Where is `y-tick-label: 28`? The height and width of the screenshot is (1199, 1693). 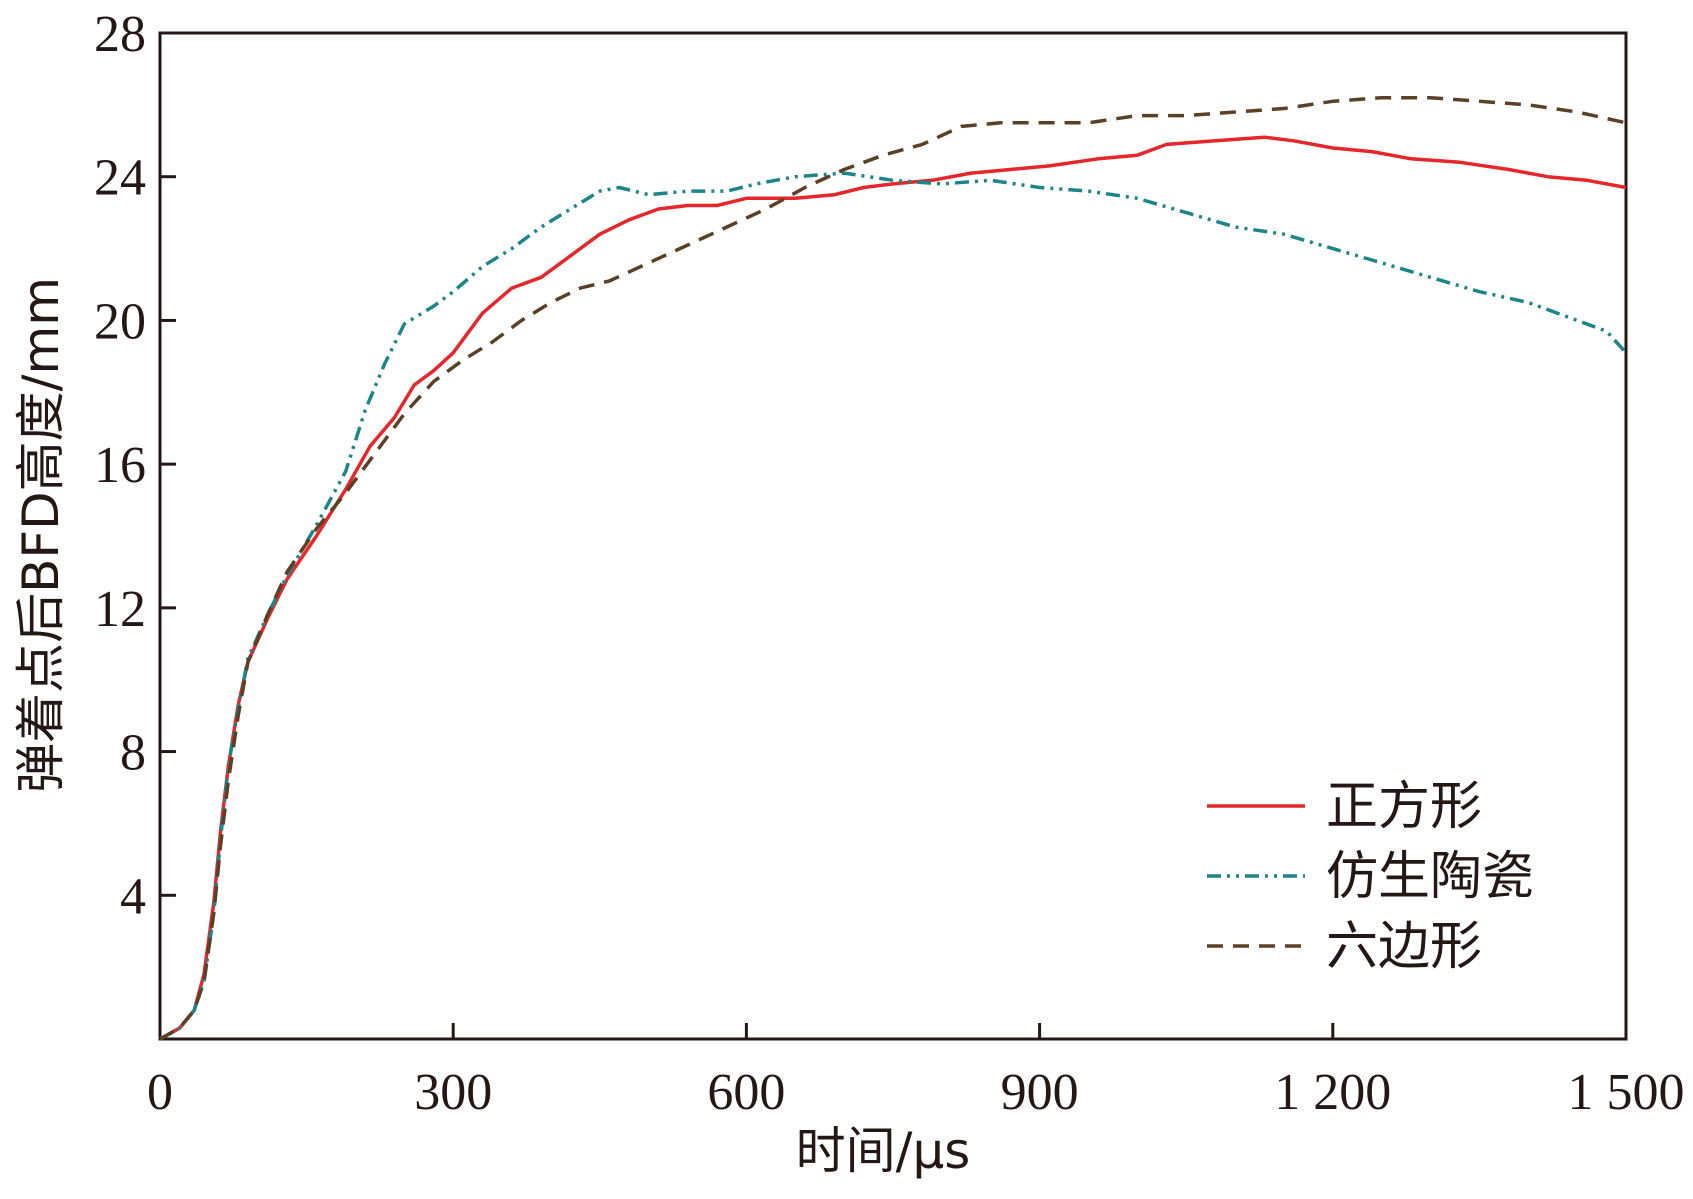
y-tick-label: 28 is located at coordinates (120, 34).